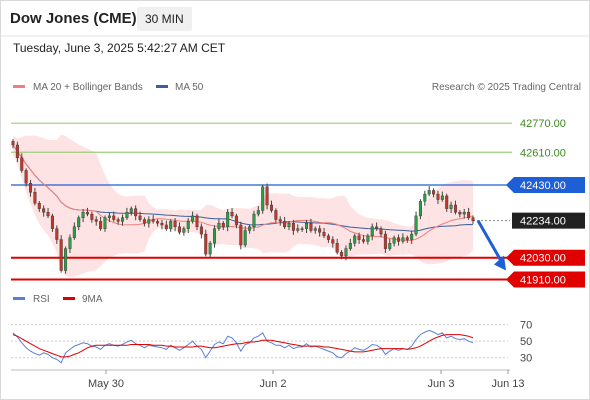  Describe the element at coordinates (500, 263) in the screenshot. I see `forecast-arrow-head` at that location.